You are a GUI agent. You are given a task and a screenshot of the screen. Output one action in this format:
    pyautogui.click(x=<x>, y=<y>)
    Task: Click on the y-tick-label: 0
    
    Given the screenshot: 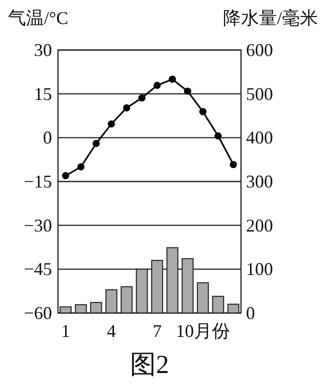 What is the action you would take?
    pyautogui.click(x=47, y=138)
    